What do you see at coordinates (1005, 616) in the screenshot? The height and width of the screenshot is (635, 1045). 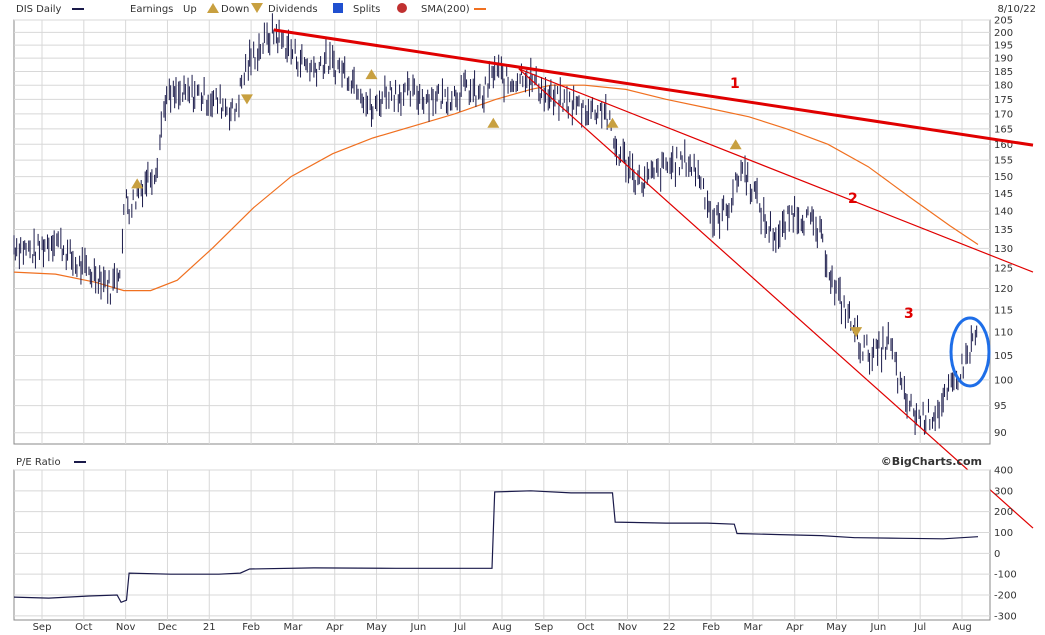 I see `pe-y-tick-label: -300` at bounding box center [1005, 616].